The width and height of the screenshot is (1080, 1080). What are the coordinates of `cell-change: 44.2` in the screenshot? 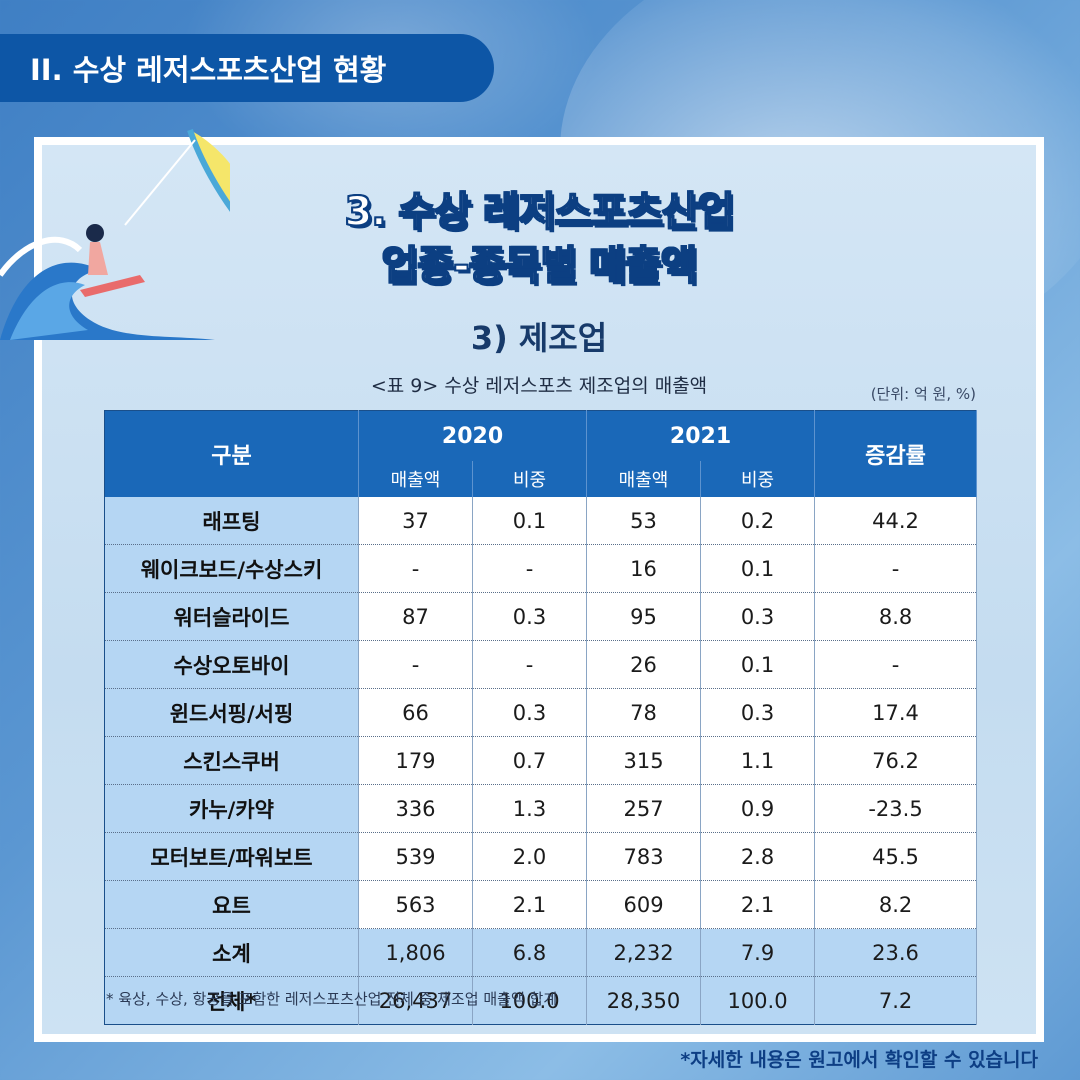 It's located at (896, 521).